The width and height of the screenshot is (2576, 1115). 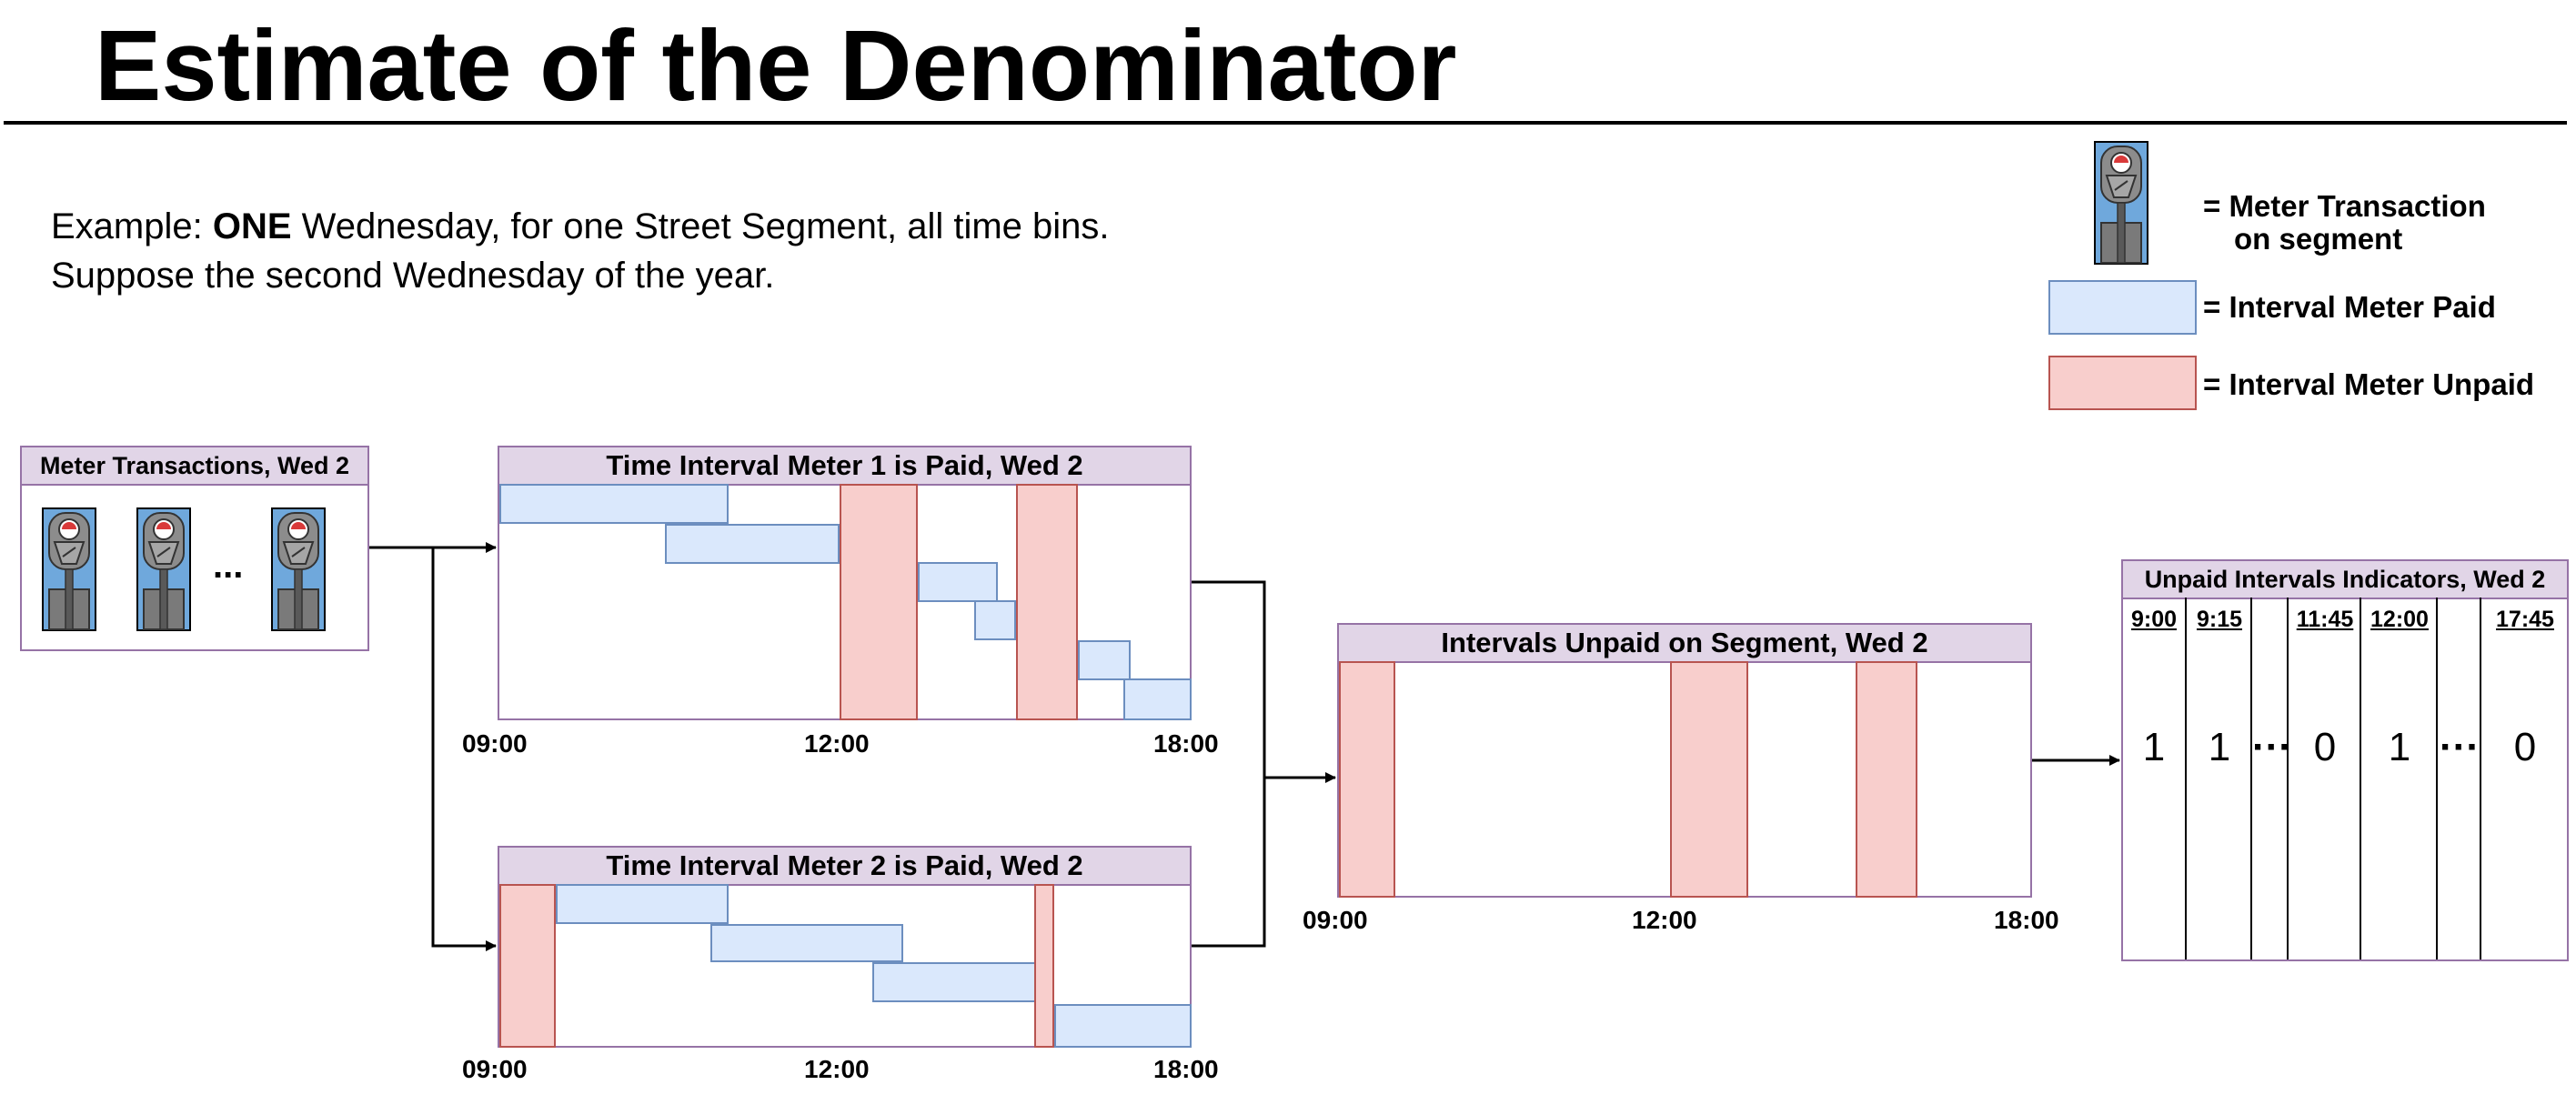 What do you see at coordinates (2344, 206) in the screenshot?
I see `legend-meter-transaction-line-1: = Meter Transaction` at bounding box center [2344, 206].